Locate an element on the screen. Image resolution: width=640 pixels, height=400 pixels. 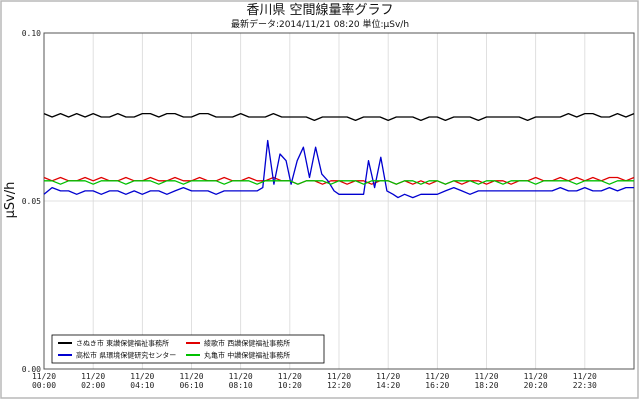
y-tick-label: 0.05 is located at coordinates (31, 201).